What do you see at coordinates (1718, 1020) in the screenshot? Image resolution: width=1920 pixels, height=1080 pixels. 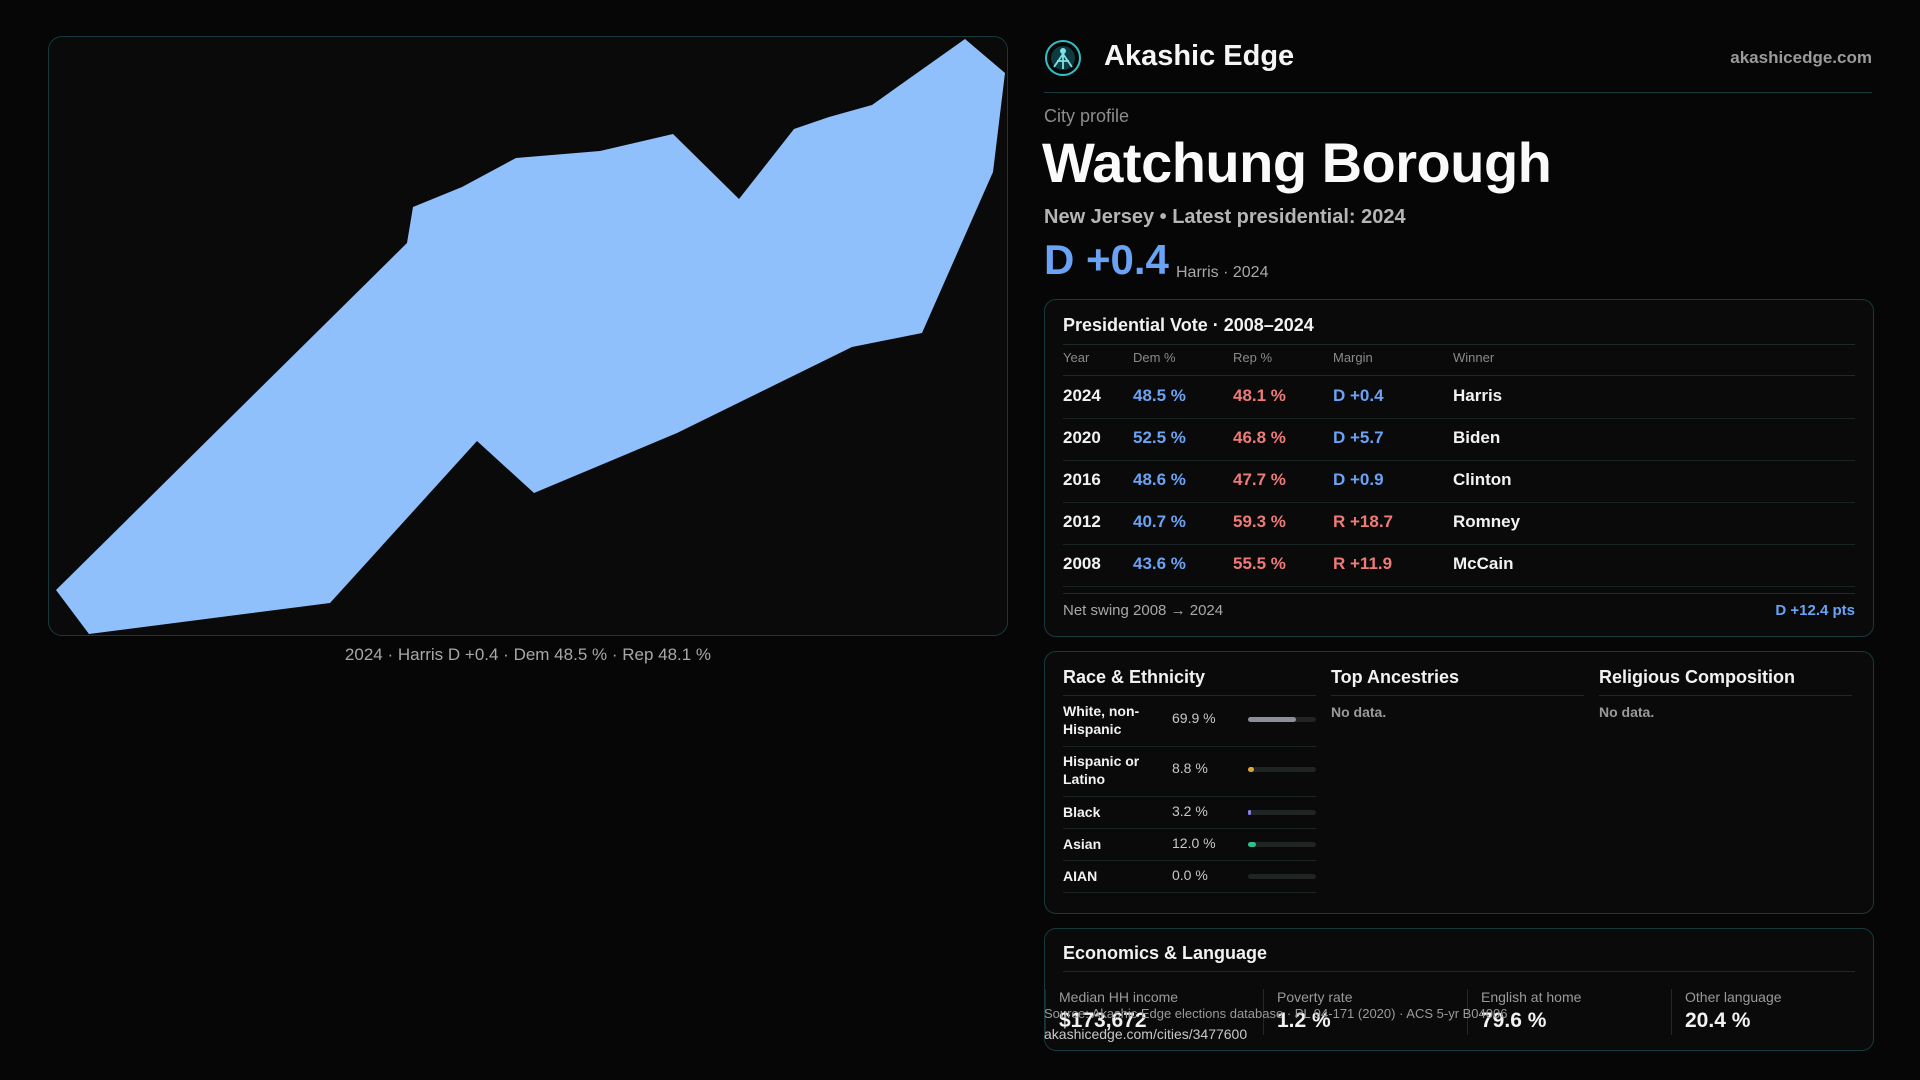 I see `stat-value: 20.4 %` at bounding box center [1718, 1020].